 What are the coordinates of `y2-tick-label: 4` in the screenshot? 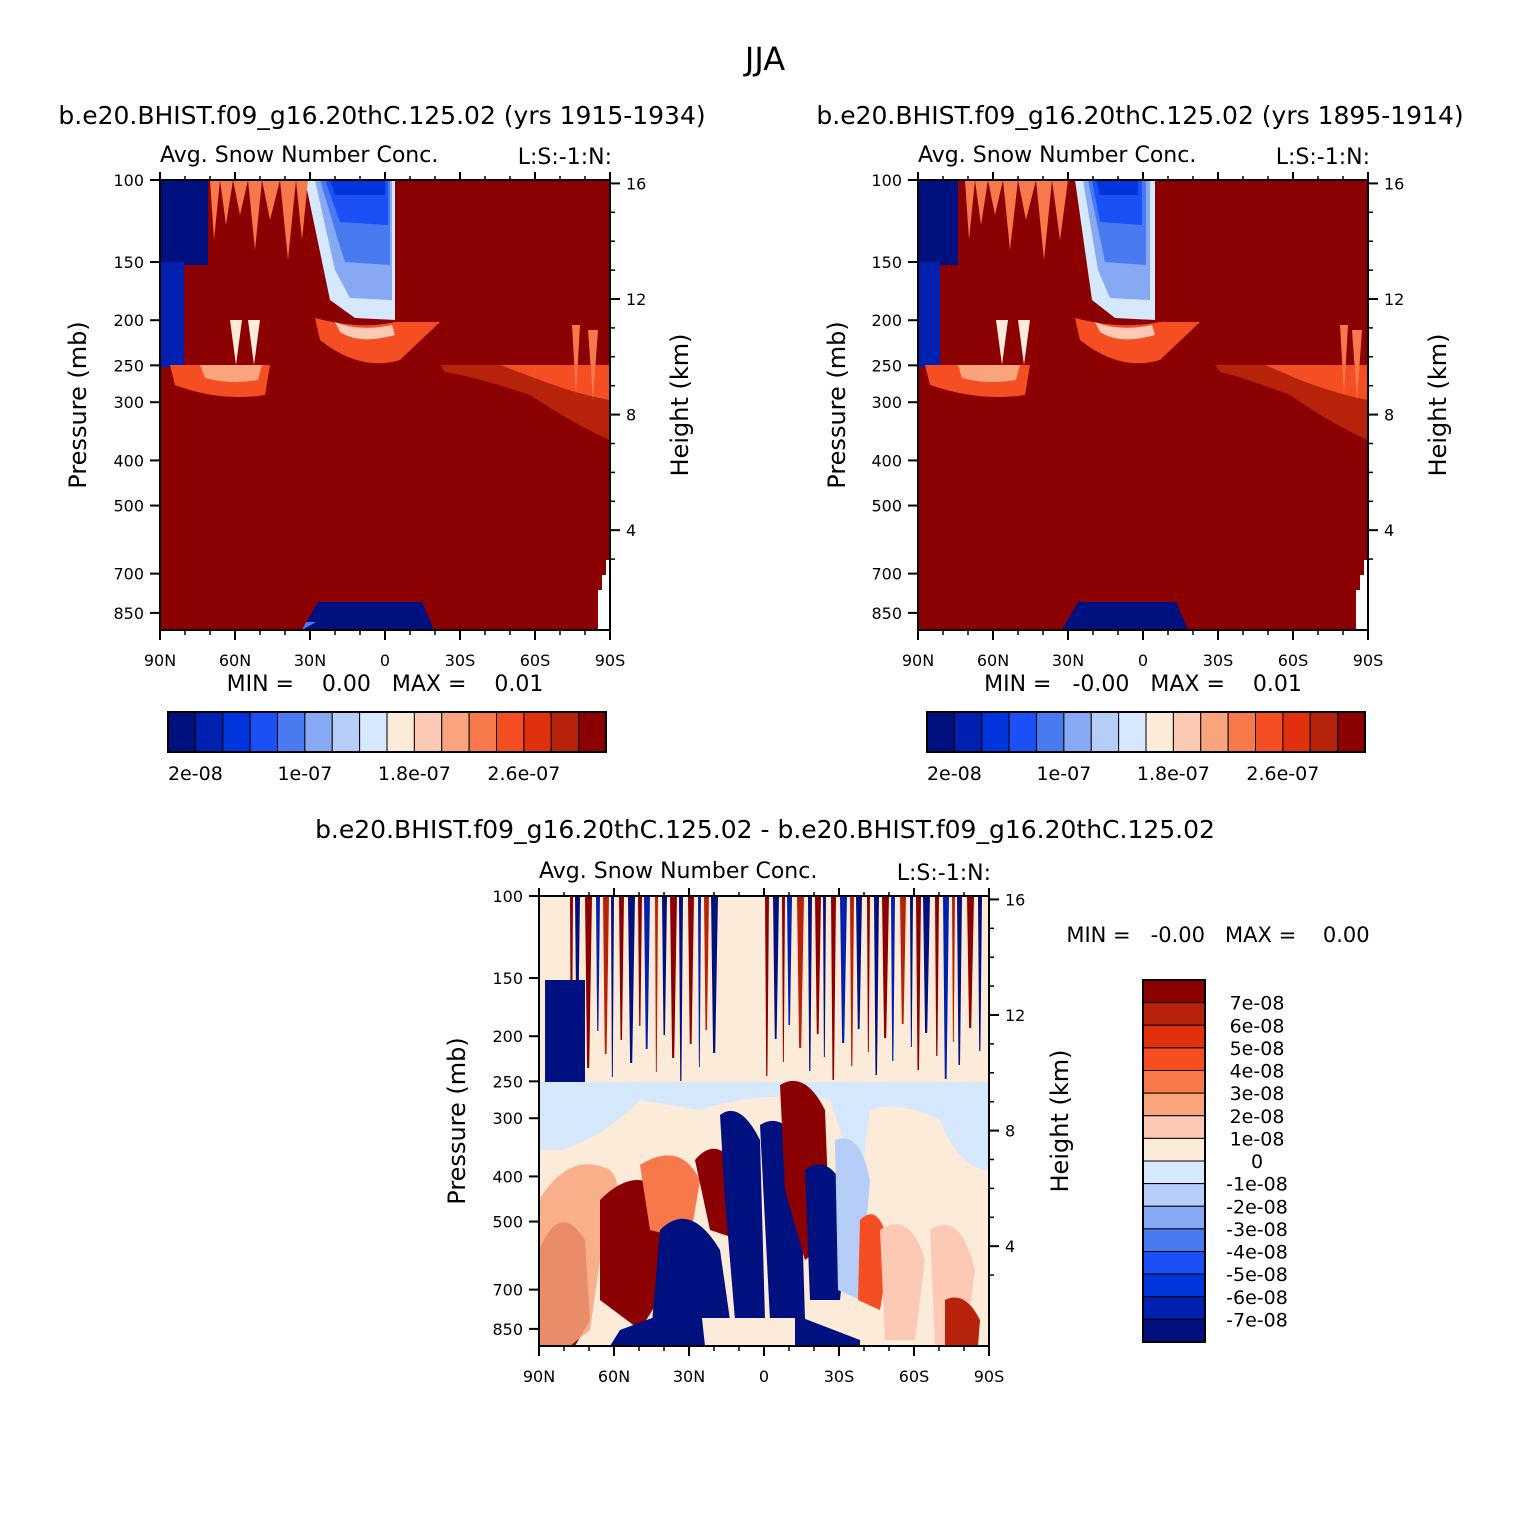 It's located at (631, 530).